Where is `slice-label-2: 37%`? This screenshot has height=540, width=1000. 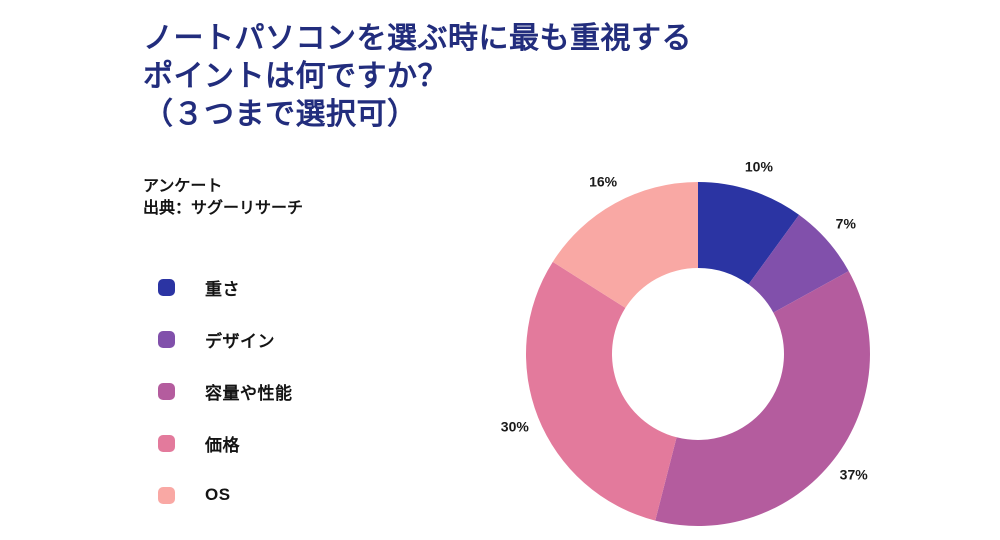
slice-label-2: 37% is located at coordinates (854, 475).